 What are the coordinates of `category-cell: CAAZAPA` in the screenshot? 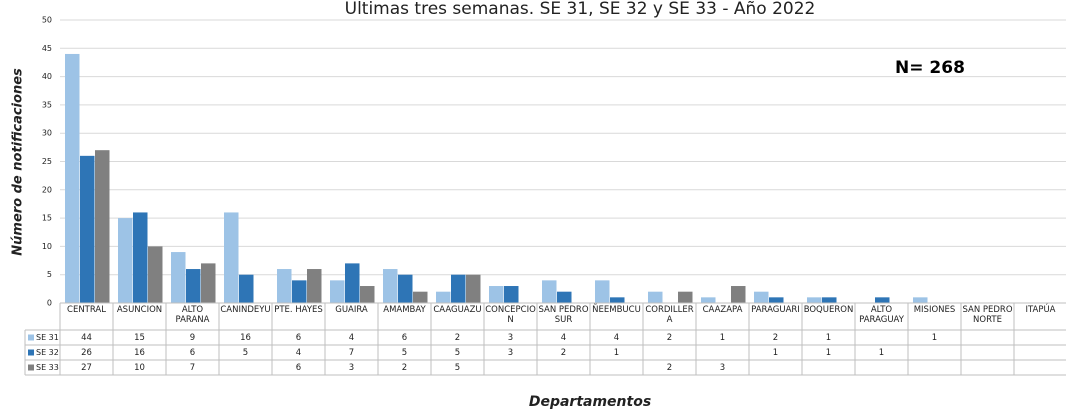 It's located at (723, 310).